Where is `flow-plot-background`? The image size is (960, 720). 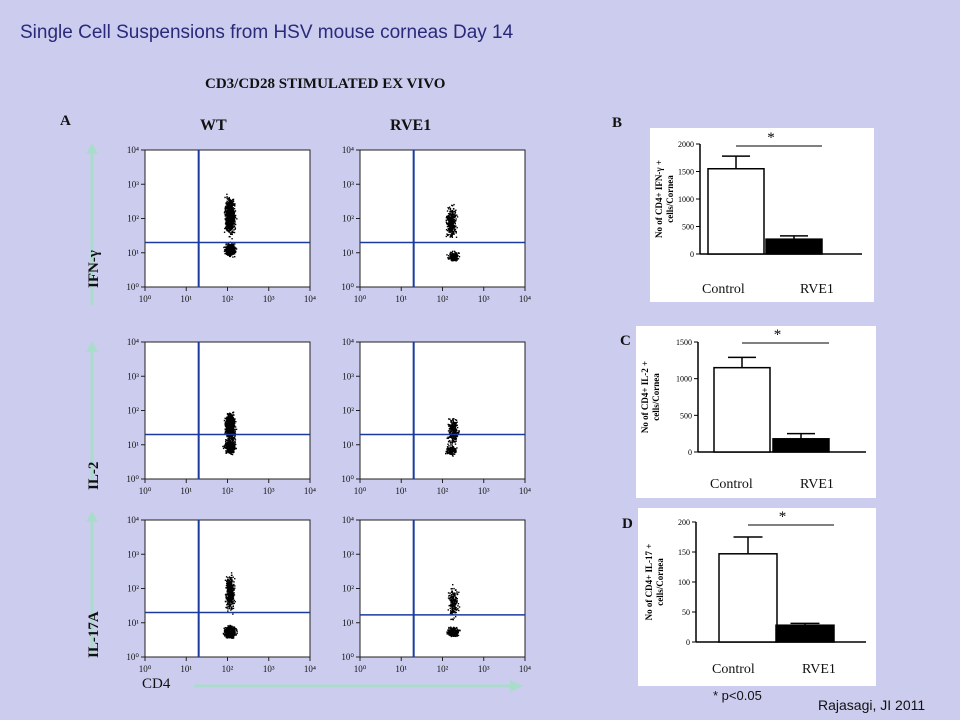 flow-plot-background is located at coordinates (442, 588).